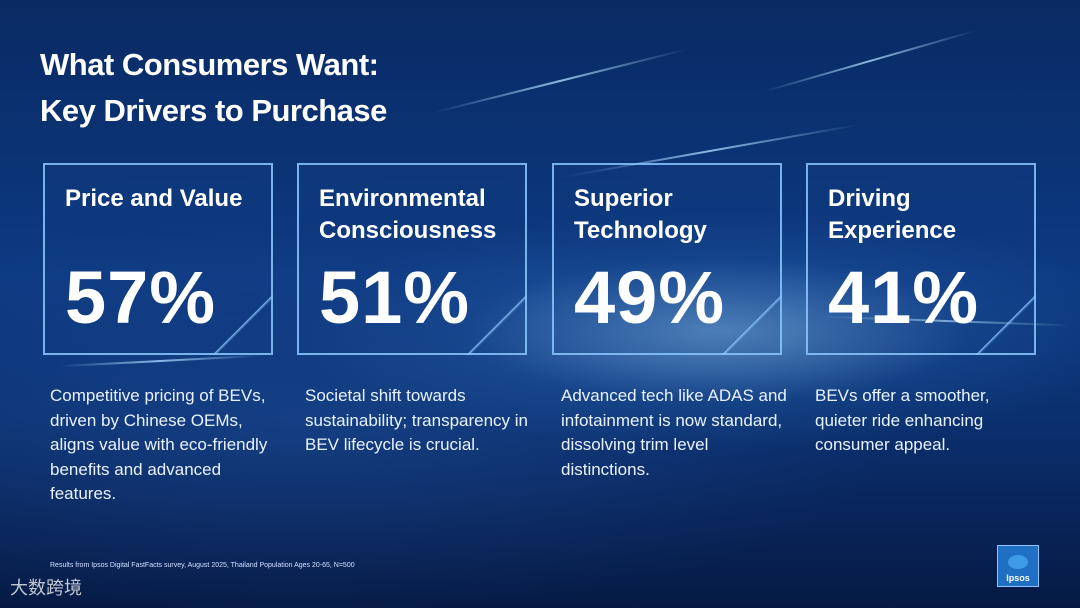 The width and height of the screenshot is (1080, 608). I want to click on card-percentage: 41%, so click(904, 297).